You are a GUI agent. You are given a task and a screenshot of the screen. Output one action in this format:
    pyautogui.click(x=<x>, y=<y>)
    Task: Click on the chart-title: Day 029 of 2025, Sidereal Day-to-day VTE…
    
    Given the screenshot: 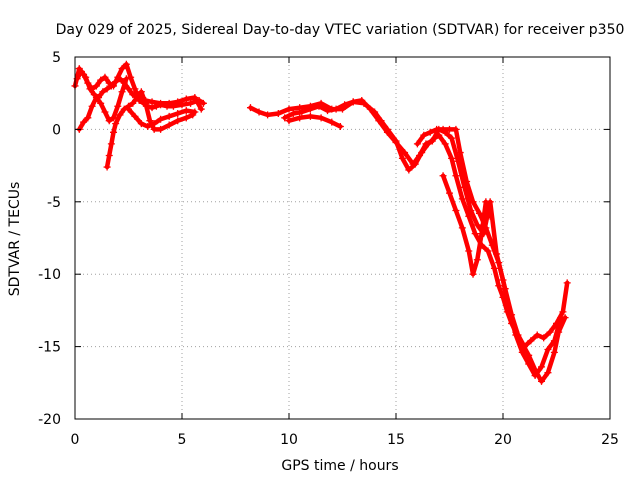 What is the action you would take?
    pyautogui.click(x=340, y=30)
    